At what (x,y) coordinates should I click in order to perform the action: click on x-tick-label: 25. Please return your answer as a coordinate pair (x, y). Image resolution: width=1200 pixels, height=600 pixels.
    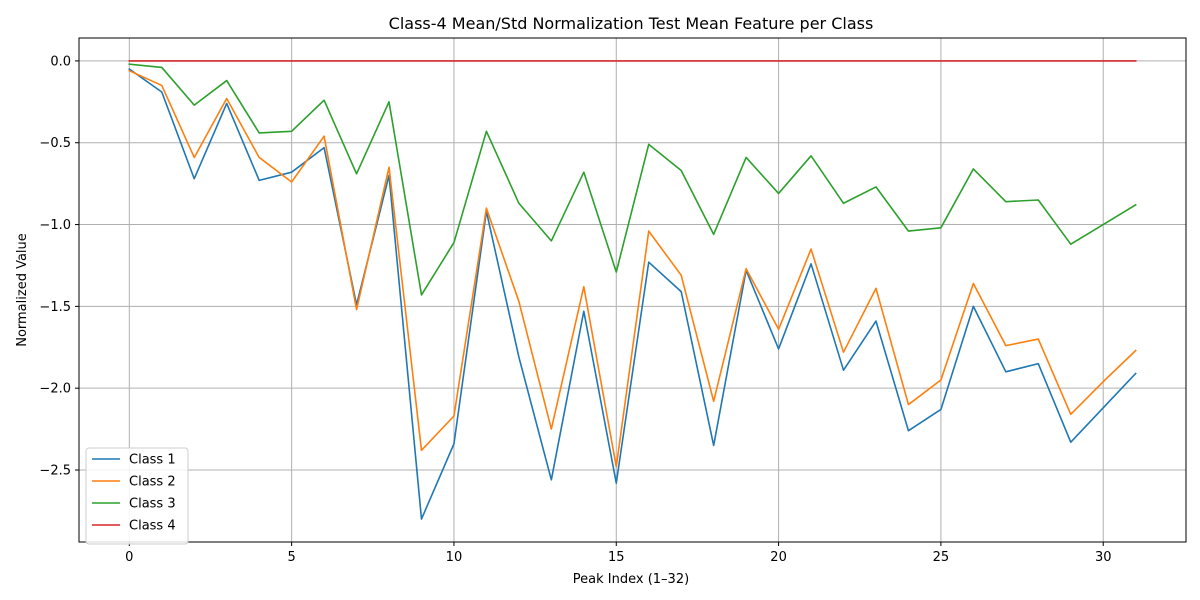
    Looking at the image, I should click on (941, 557).